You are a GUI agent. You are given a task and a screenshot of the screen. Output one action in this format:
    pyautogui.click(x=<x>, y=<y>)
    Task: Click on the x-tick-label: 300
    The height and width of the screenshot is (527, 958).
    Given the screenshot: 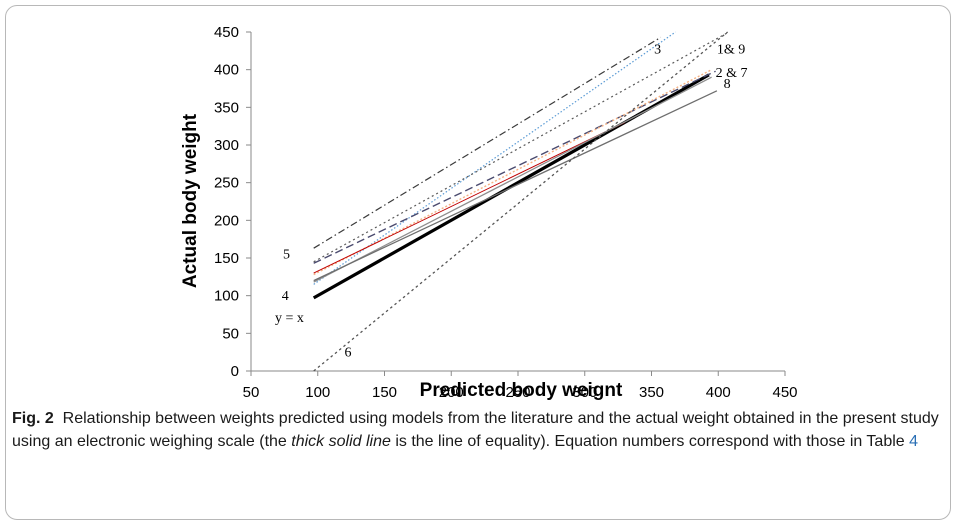 What is the action you would take?
    pyautogui.click(x=584, y=392)
    